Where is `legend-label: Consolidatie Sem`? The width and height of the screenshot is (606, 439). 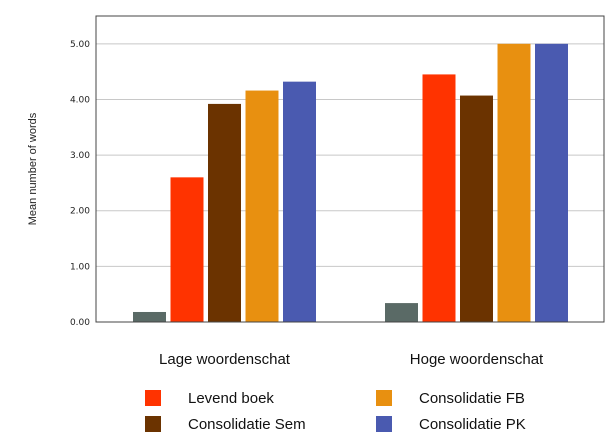
legend-label: Consolidatie Sem is located at coordinates (247, 424).